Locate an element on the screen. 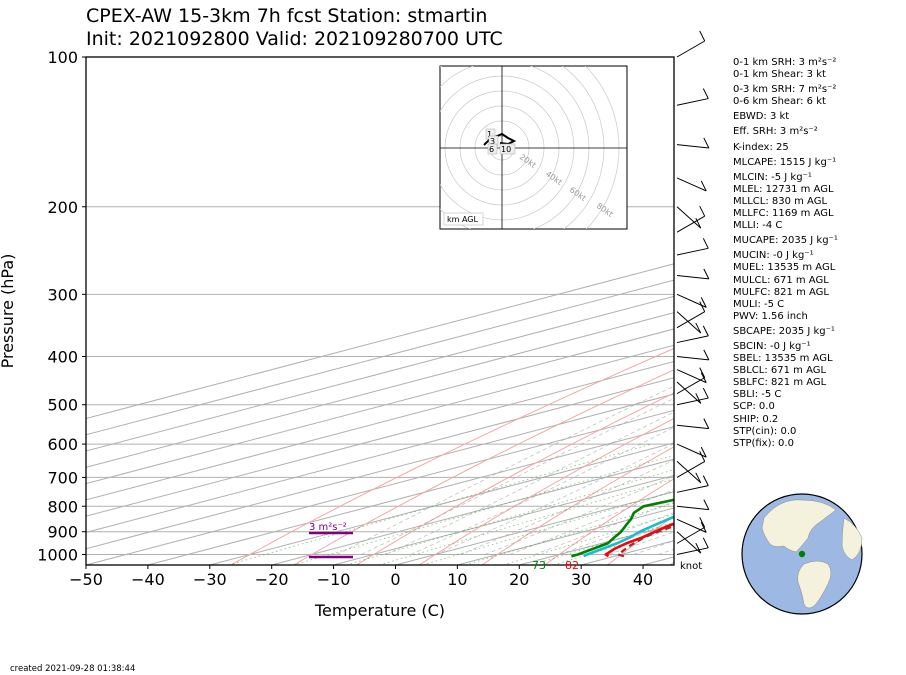  sounding-index-line: Eff. SRH: 3 m²s⁻² is located at coordinates (775, 132).